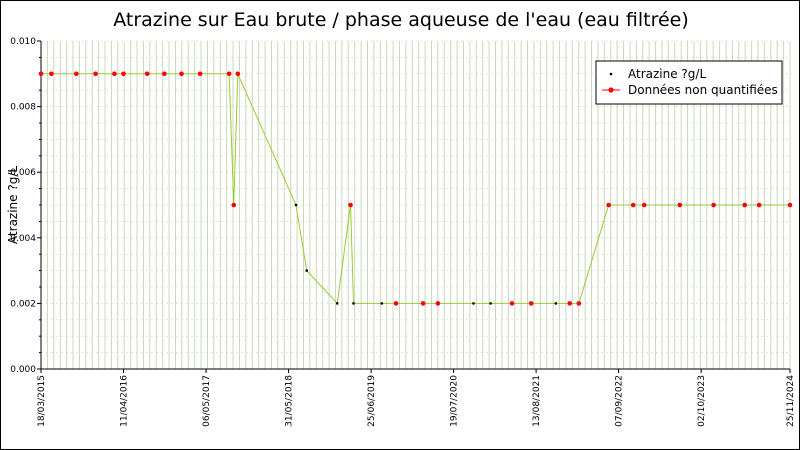  Describe the element at coordinates (23, 173) in the screenshot. I see `y-tick-label: 0.006` at that location.